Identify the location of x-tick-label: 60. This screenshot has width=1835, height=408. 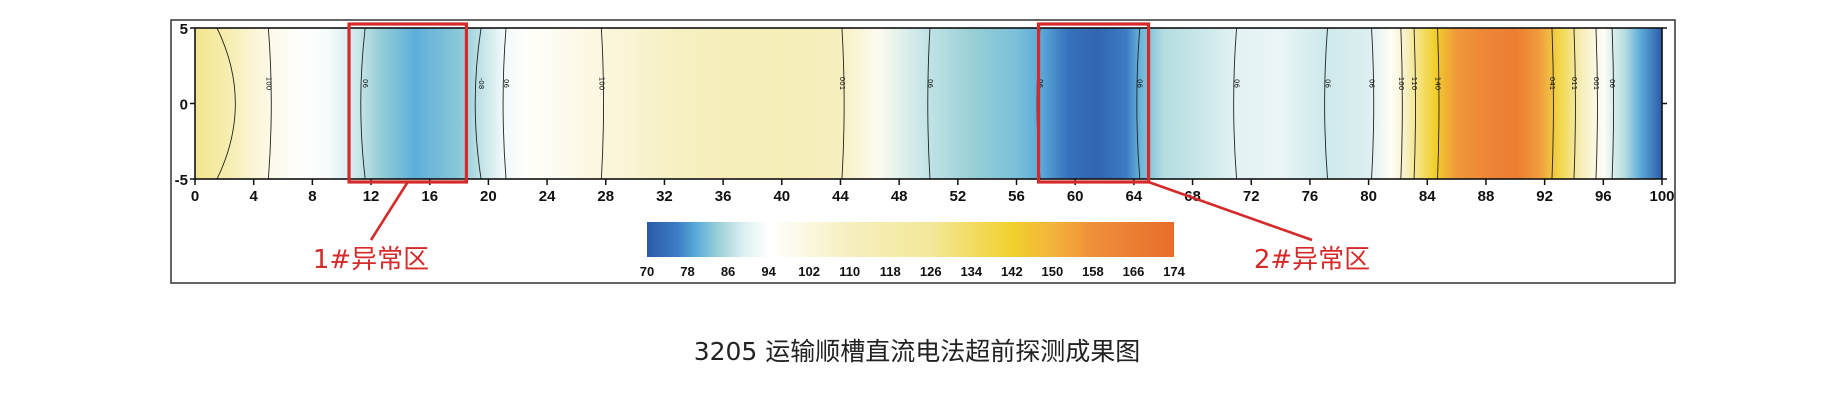
(1075, 196).